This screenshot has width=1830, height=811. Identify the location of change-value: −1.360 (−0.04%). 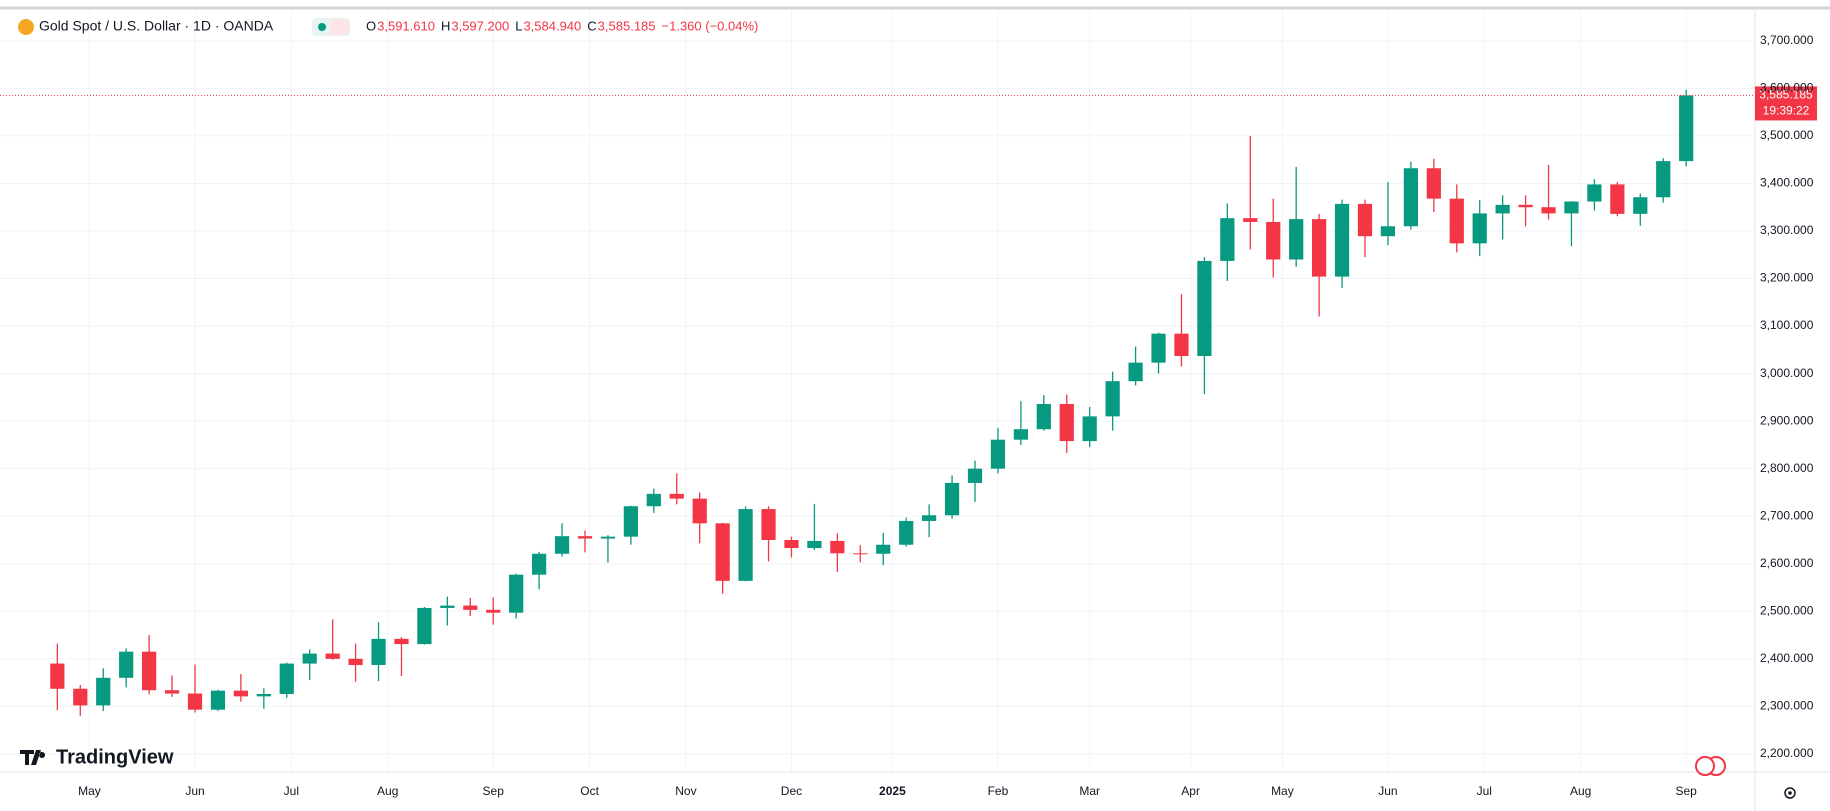
(710, 25).